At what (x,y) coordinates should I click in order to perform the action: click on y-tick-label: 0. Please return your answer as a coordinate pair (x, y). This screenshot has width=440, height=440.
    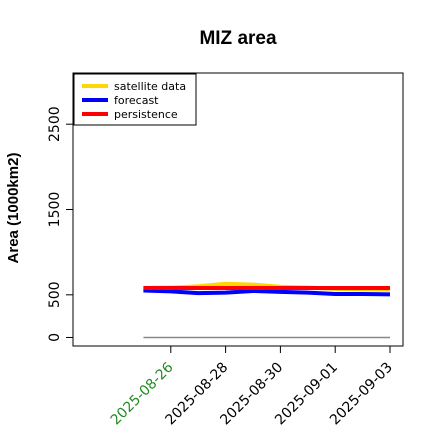
    Looking at the image, I should click on (55, 337).